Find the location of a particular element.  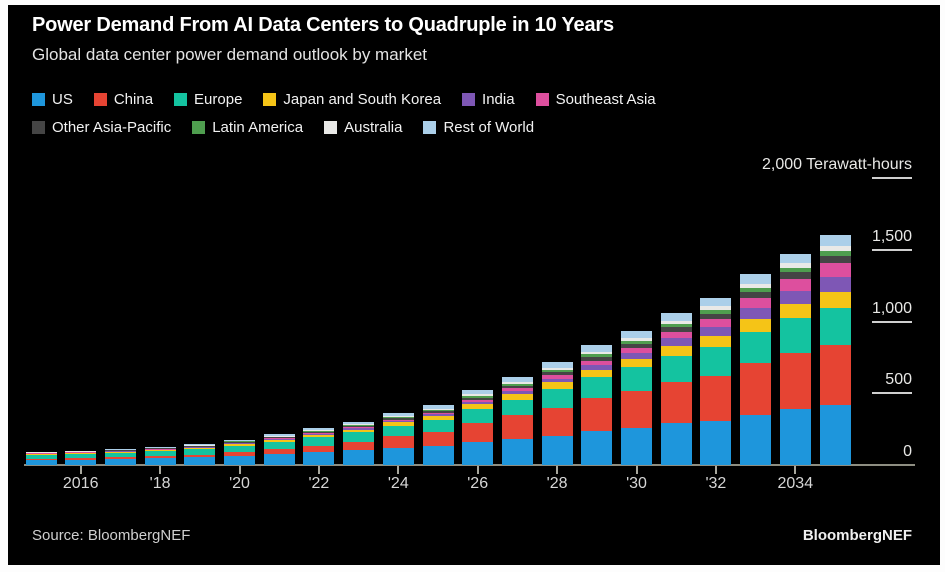

bar-segment-other-asia-pacific-2022 is located at coordinates (319, 433).